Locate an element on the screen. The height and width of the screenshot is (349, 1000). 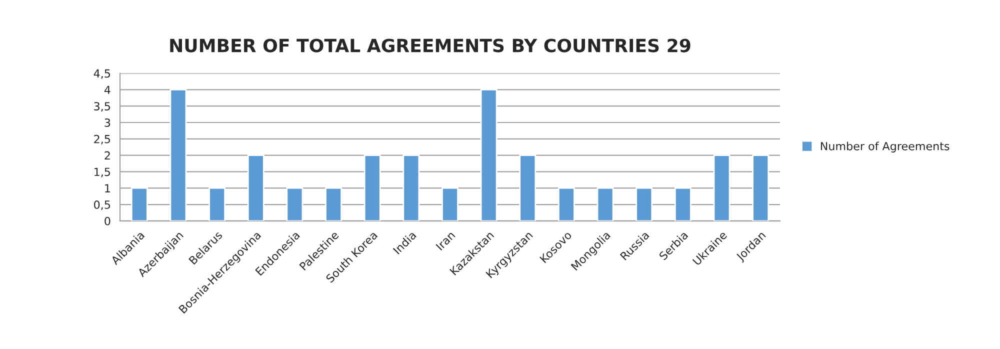
legend-label: Number of Agreements is located at coordinates (885, 147).